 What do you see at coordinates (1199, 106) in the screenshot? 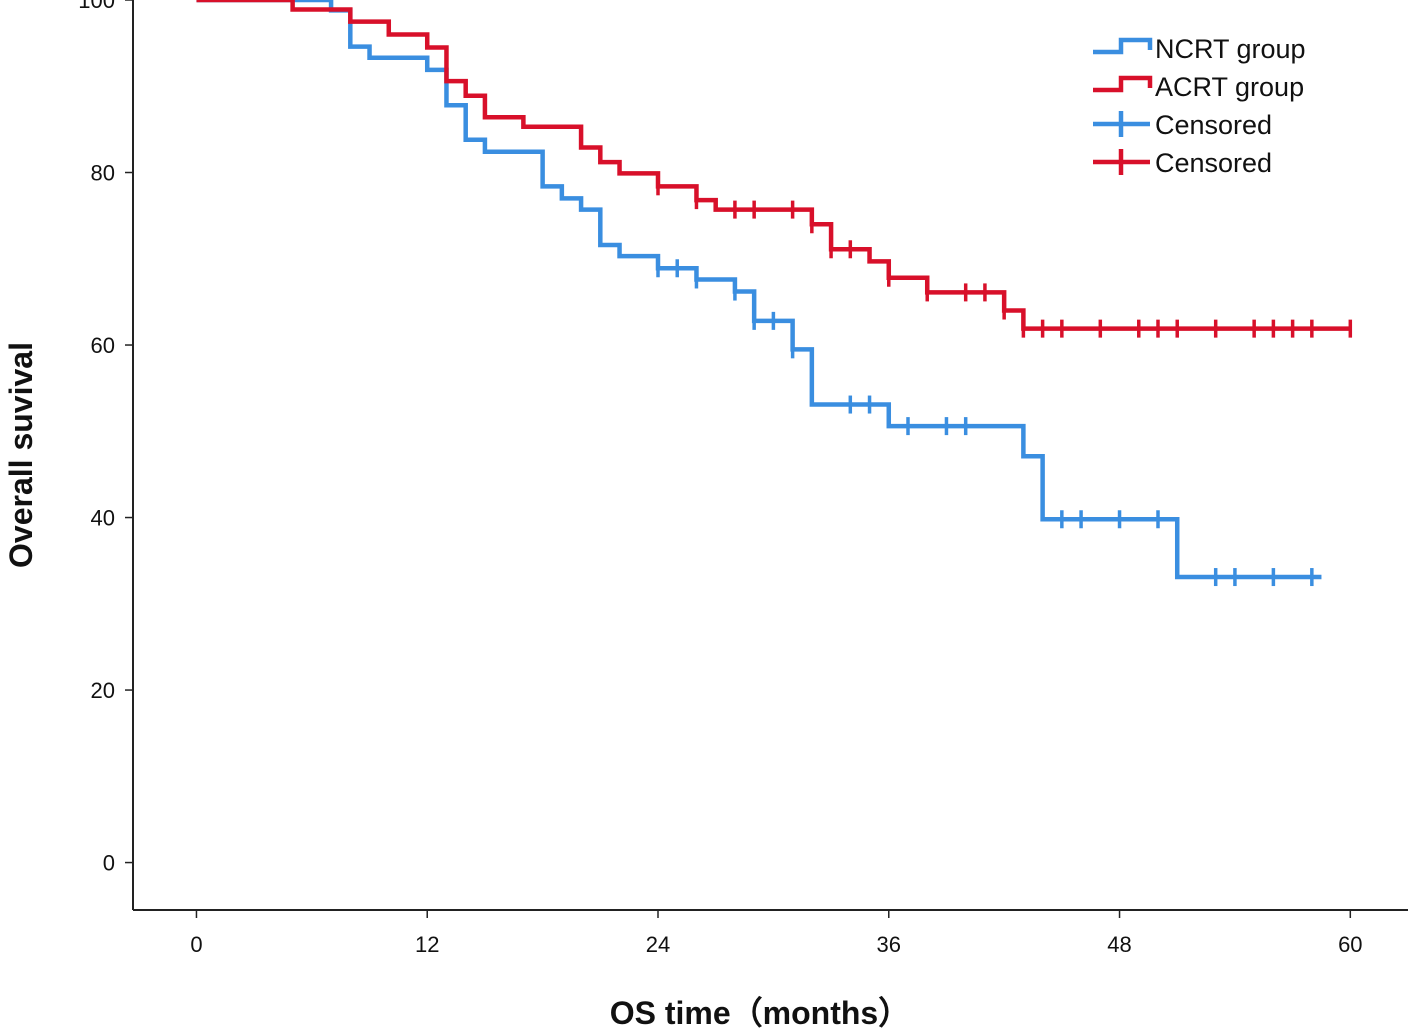
I see `legend: NCRT group ACRT group Censored Censored` at bounding box center [1199, 106].